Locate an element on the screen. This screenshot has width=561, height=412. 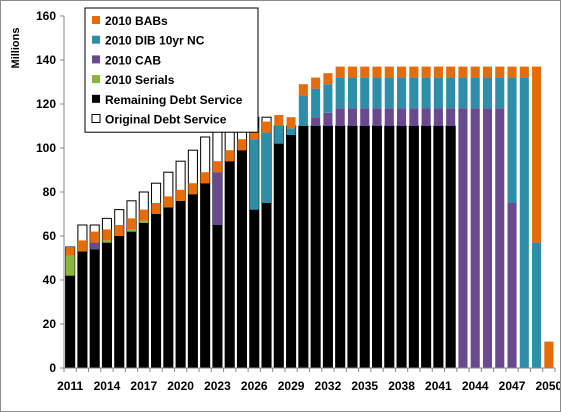
bar-2010-cab-2037 is located at coordinates (389, 117).